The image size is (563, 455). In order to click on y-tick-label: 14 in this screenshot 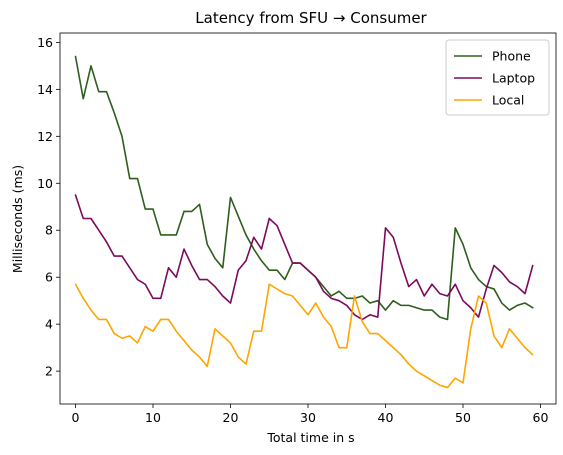, I will do `click(45, 89)`.